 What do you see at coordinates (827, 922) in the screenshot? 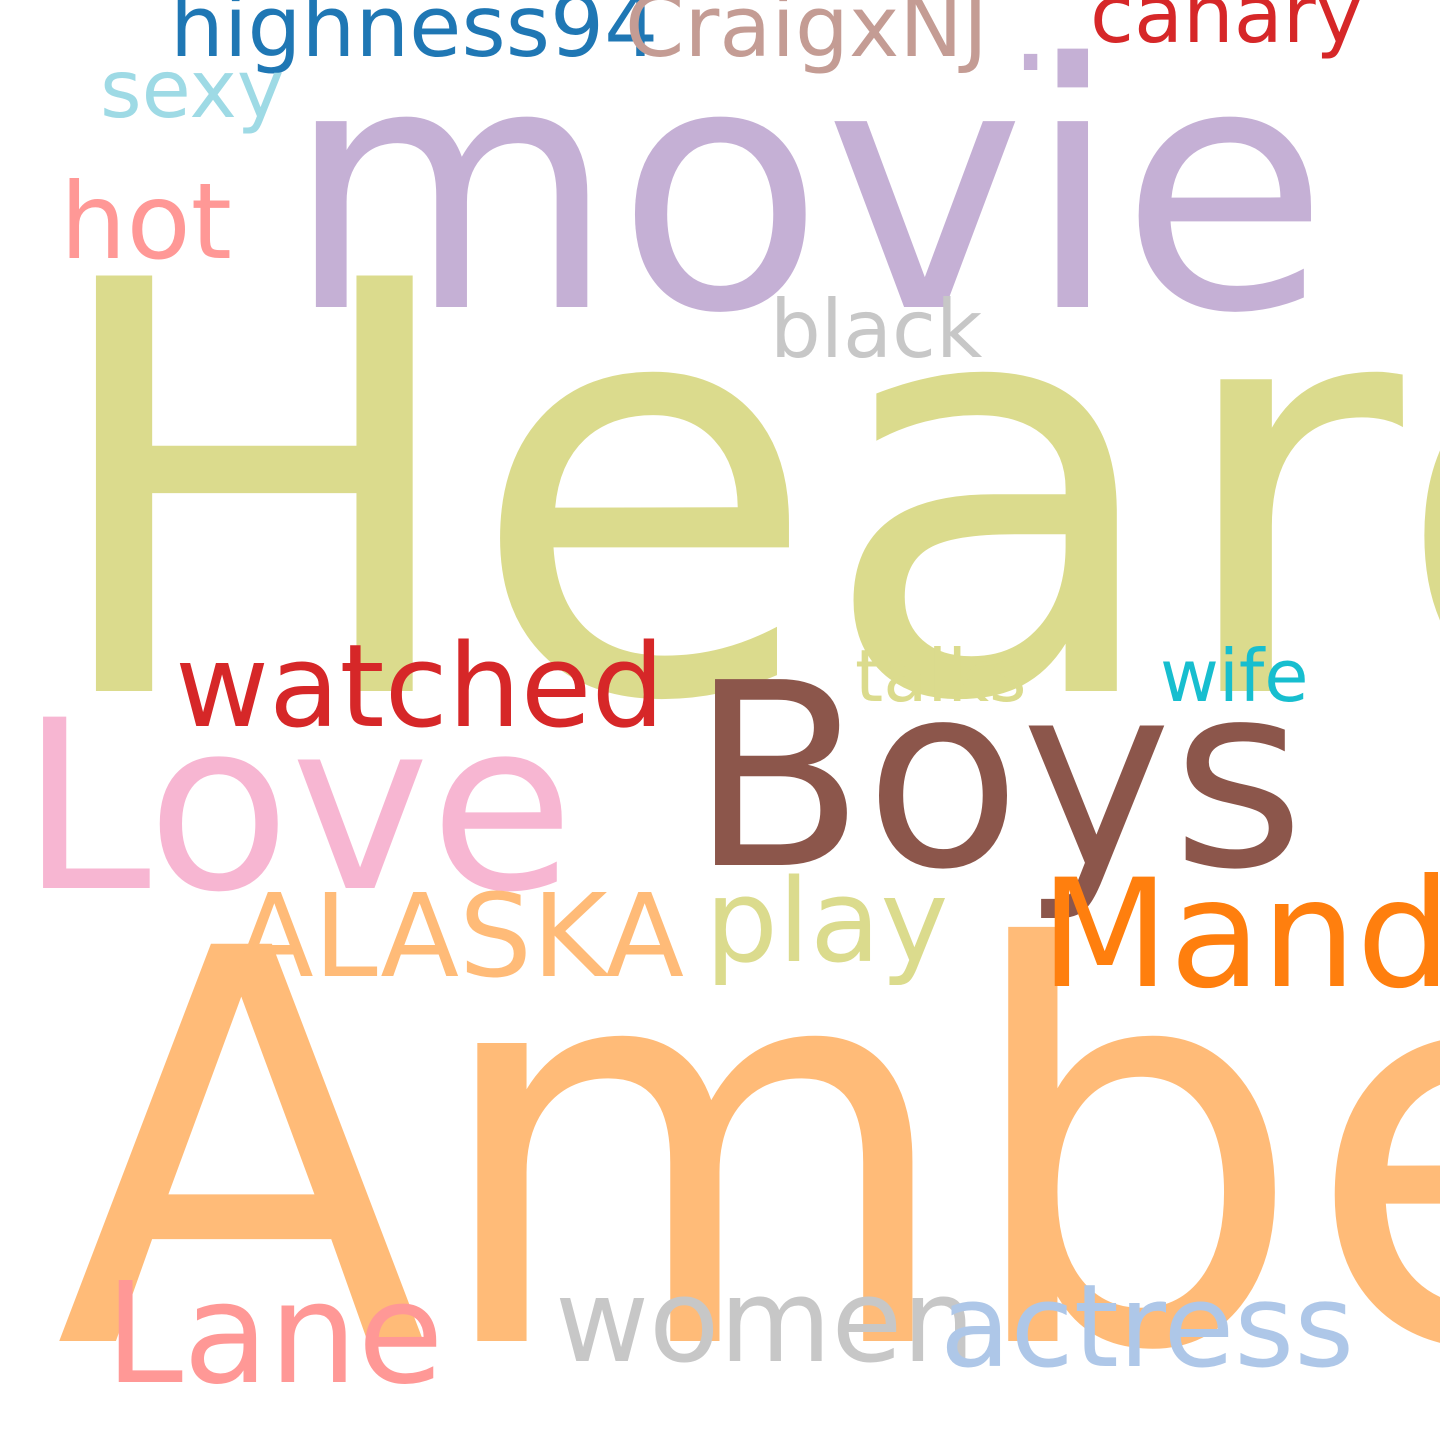
I see `word-play: play` at bounding box center [827, 922].